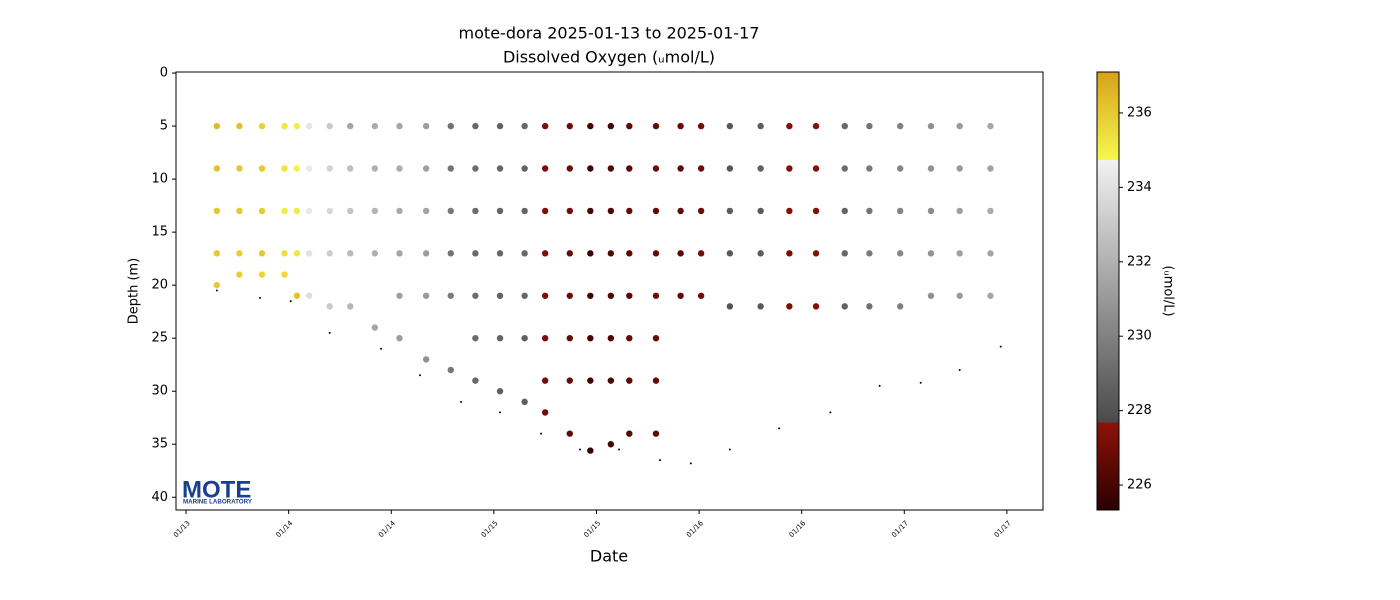 This screenshot has height=600, width=1400. I want to click on chart-title: mote-dora 2025-01-13 to 2025-01-17, so click(609, 33).